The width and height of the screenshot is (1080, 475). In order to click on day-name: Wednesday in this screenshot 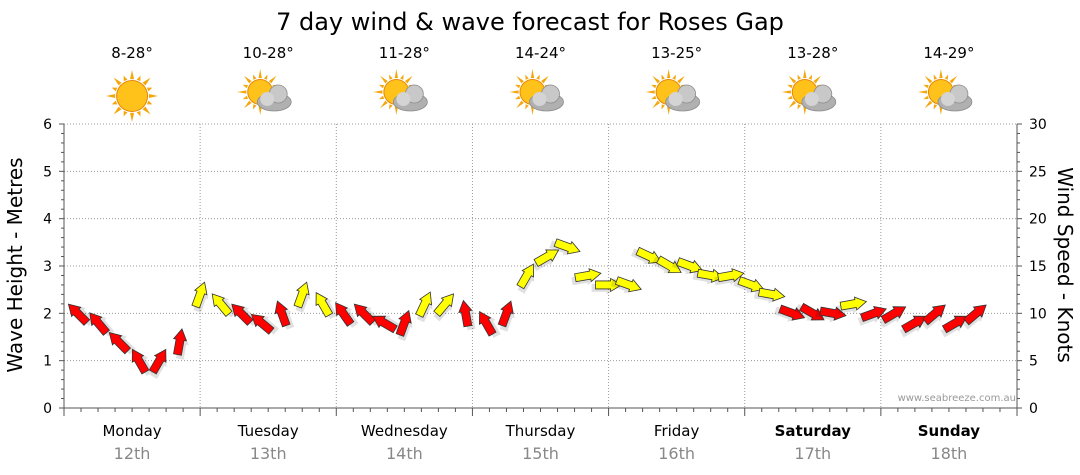, I will do `click(404, 431)`.